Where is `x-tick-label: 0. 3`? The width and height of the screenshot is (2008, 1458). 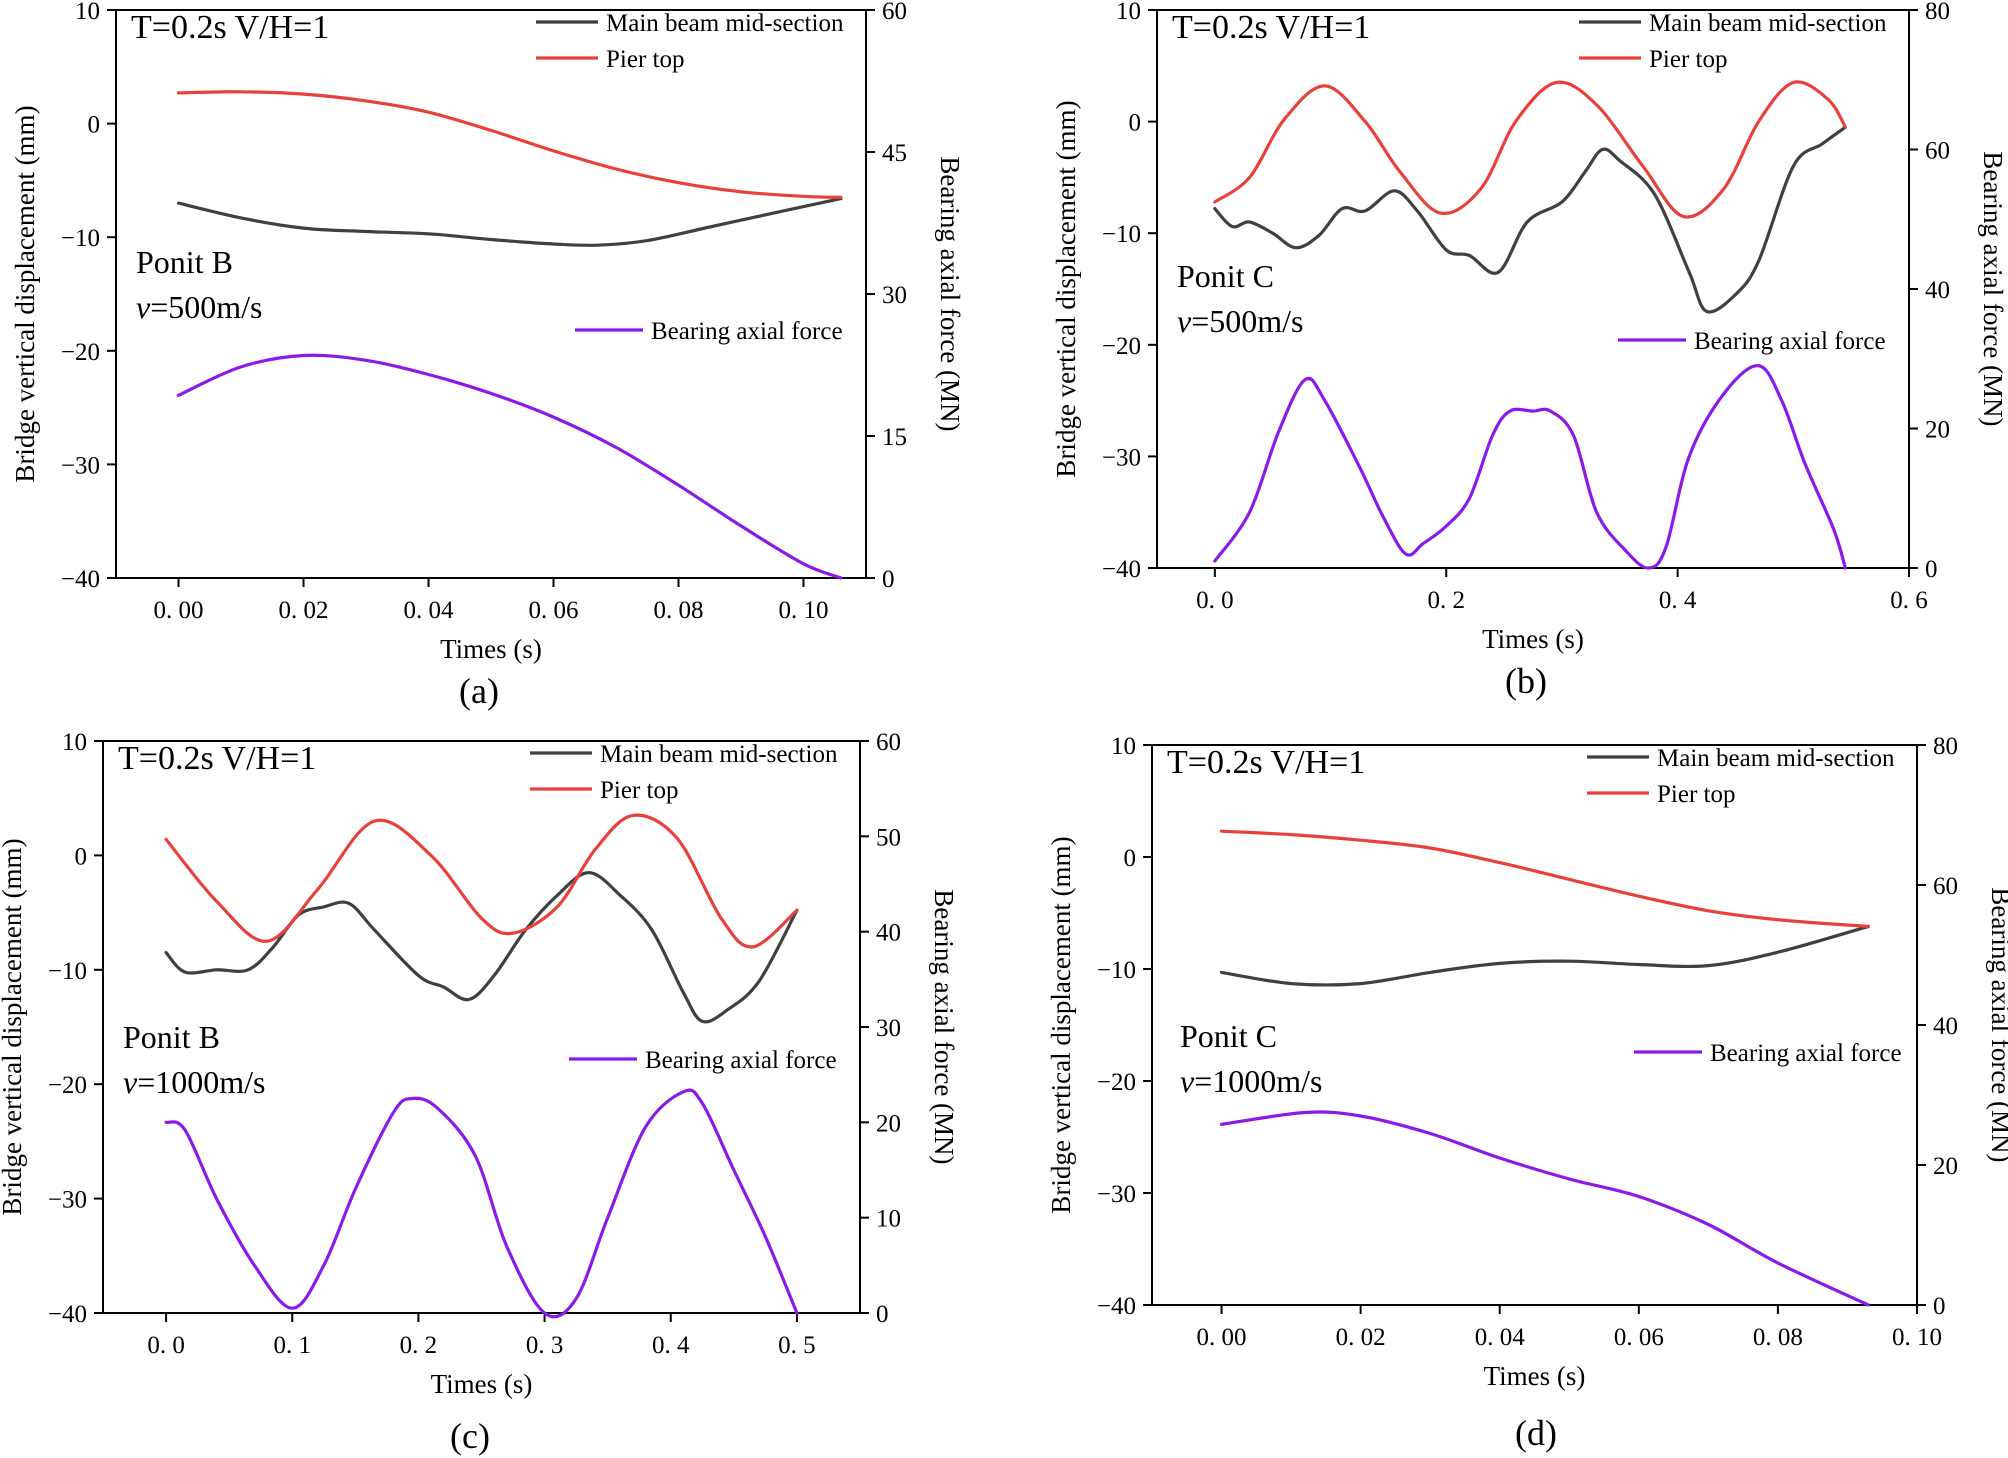 x-tick-label: 0. 3 is located at coordinates (545, 1345).